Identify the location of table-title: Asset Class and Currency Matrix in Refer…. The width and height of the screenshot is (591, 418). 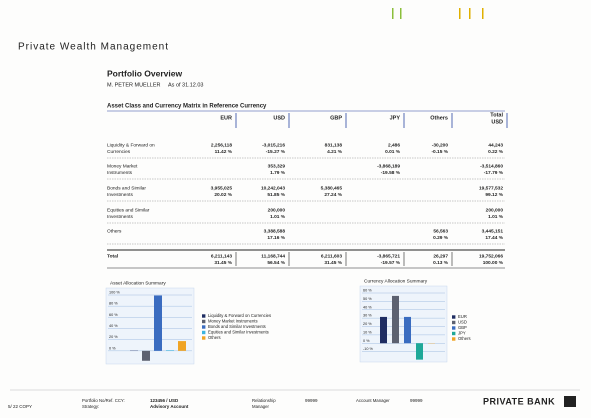
(187, 107).